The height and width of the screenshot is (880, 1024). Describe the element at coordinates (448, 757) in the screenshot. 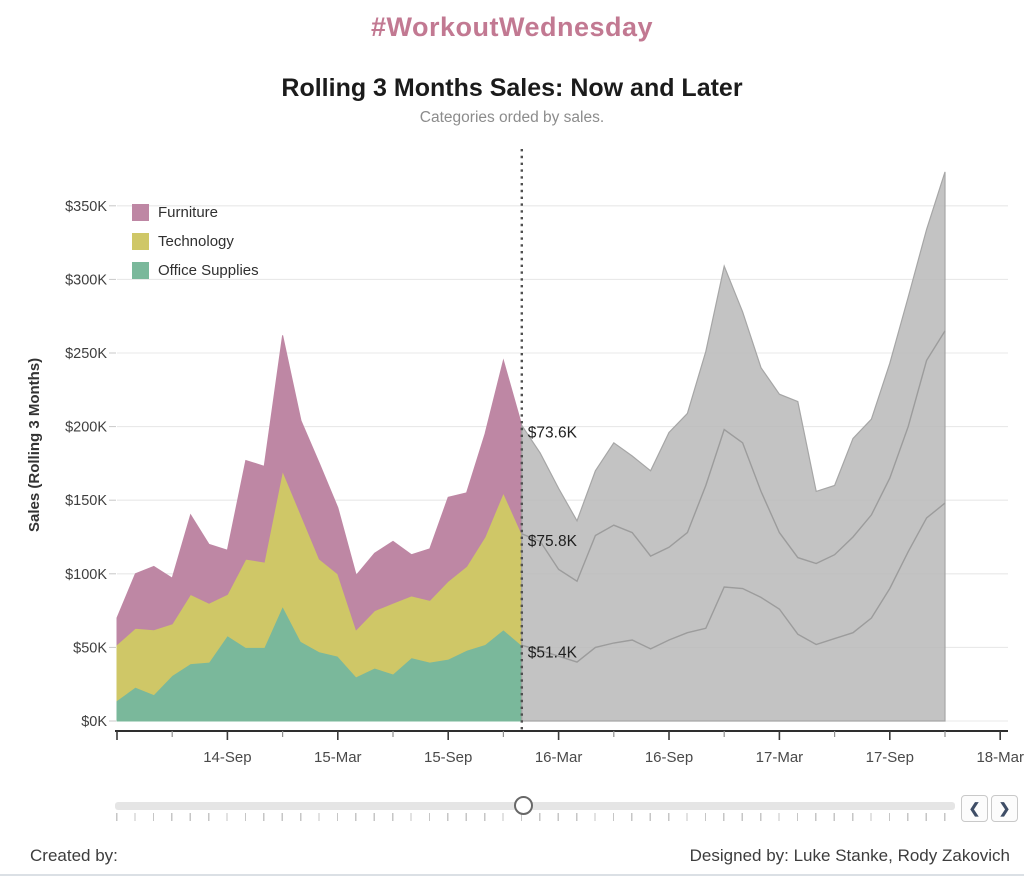

I see `x-tick-label: 15-Sep` at that location.